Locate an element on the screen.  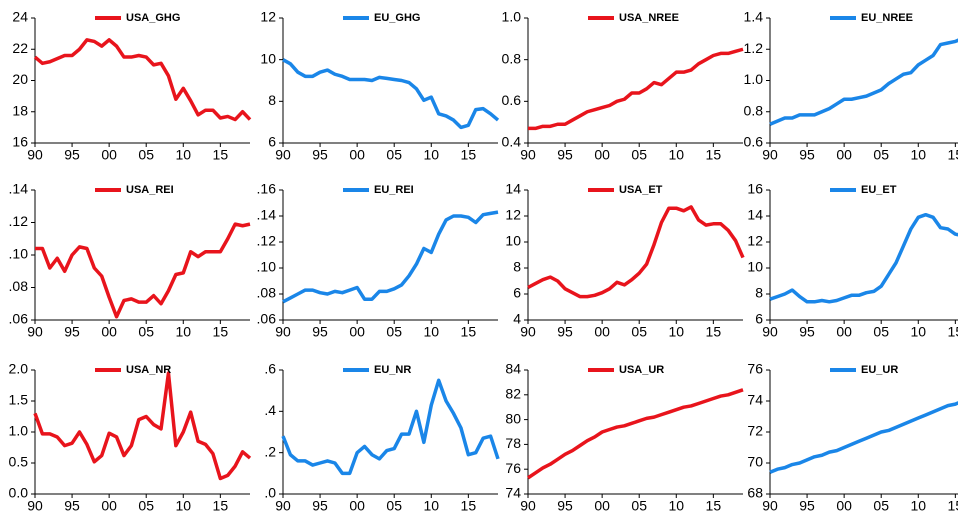
legend-label: USA_ET is located at coordinates (641, 190).